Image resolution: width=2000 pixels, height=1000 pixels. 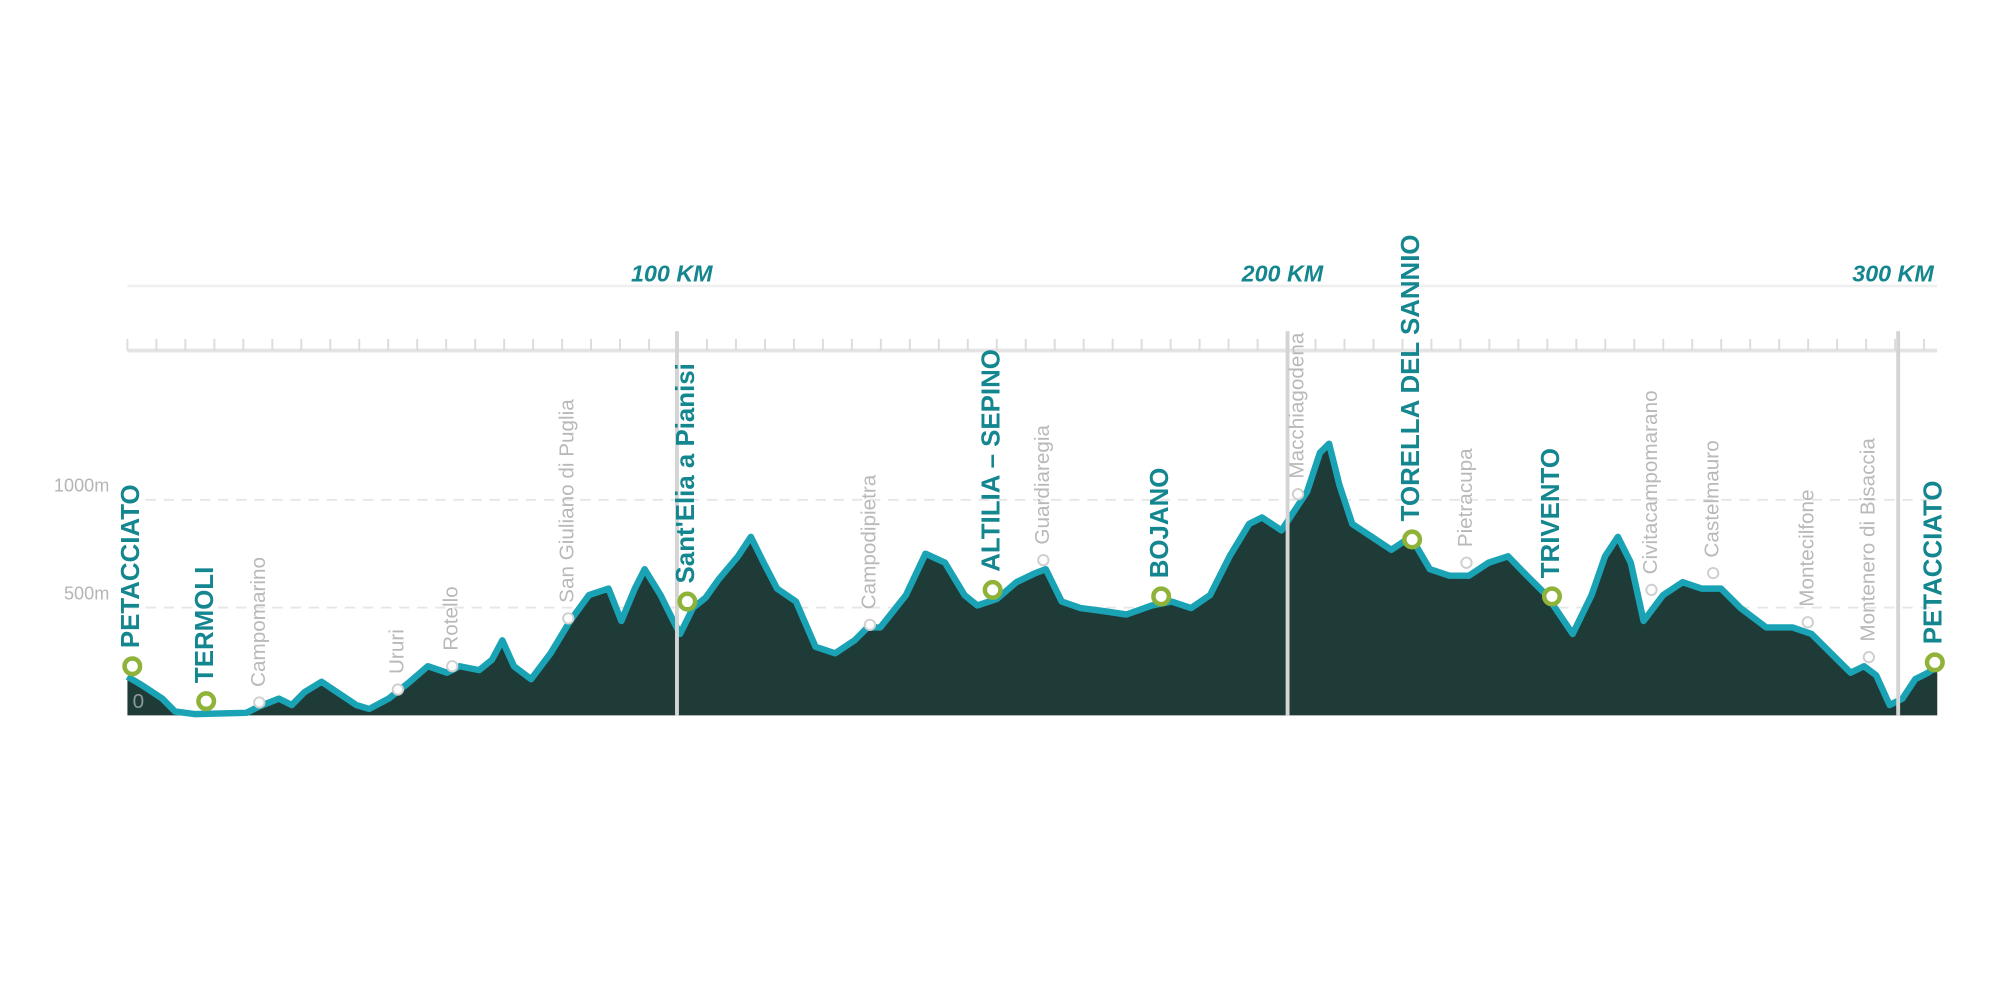 I want to click on town-label: Campodipietra, so click(x=868, y=541).